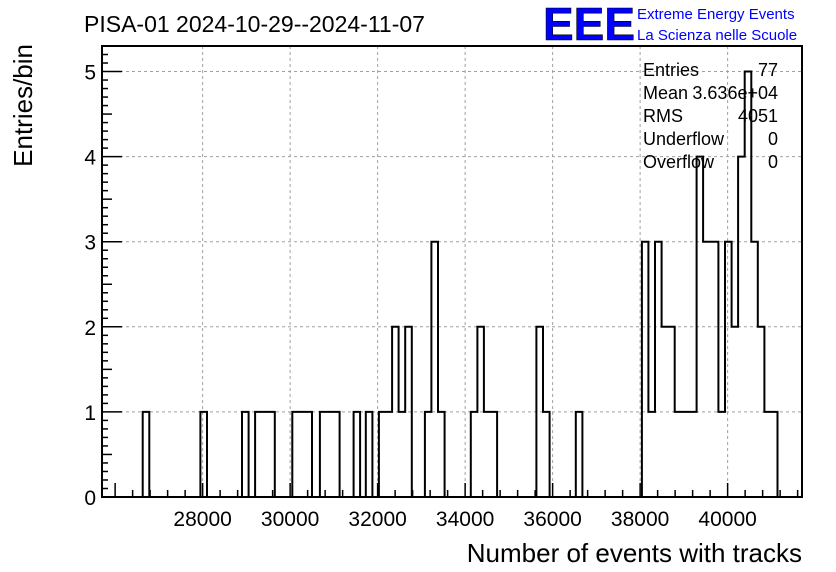 Image resolution: width=836 pixels, height=572 pixels. What do you see at coordinates (773, 162) in the screenshot?
I see `stats-value-overflow: 0` at bounding box center [773, 162].